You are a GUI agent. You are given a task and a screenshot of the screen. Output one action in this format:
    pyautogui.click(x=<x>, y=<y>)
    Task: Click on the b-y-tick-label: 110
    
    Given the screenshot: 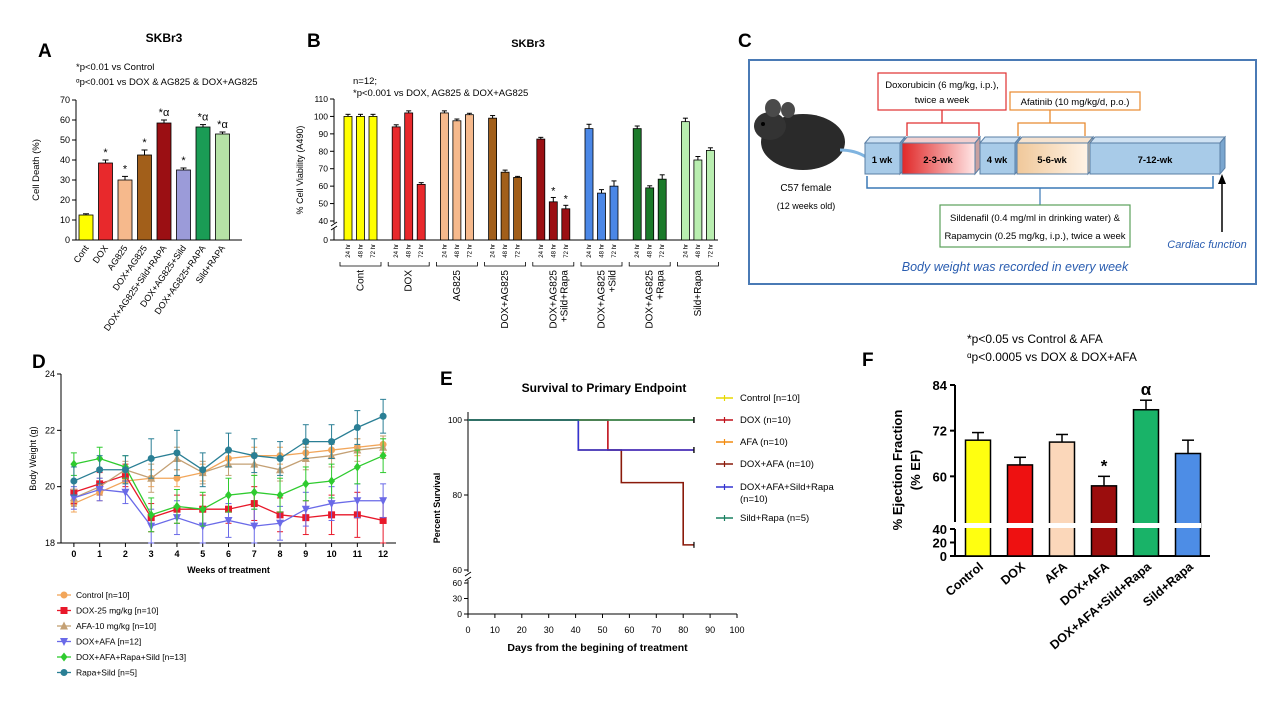 What is the action you would take?
    pyautogui.click(x=321, y=99)
    